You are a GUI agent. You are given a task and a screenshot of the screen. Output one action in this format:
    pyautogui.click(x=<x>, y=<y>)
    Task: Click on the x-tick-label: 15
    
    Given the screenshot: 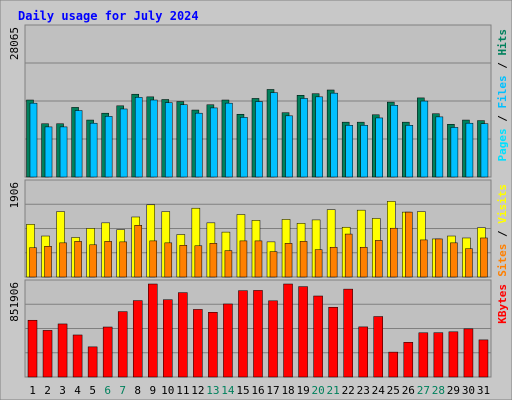 What is the action you would take?
    pyautogui.click(x=242, y=390)
    